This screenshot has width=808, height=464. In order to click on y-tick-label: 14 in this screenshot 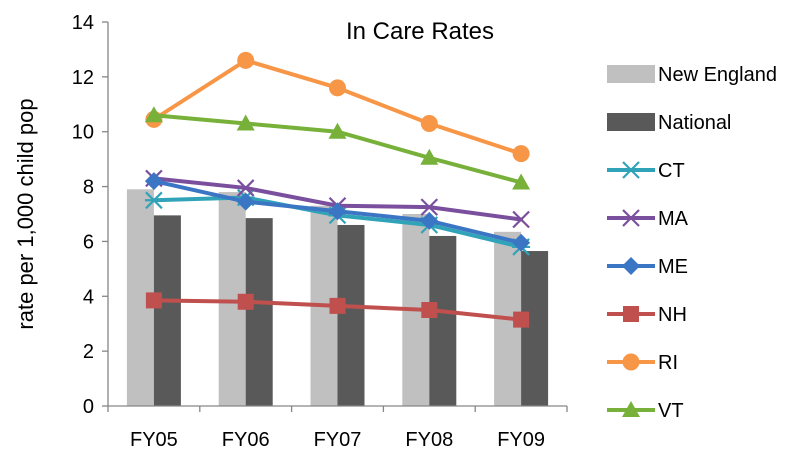, I will do `click(83, 23)`.